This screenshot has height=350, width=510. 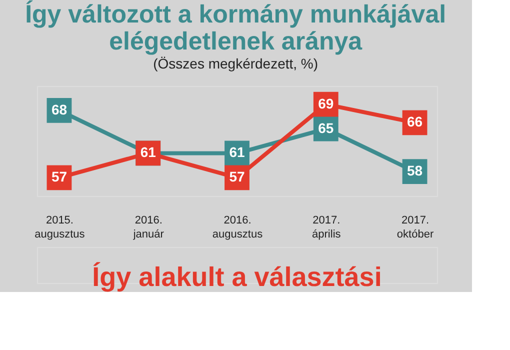 I want to click on data-label: 58, so click(x=414, y=170).